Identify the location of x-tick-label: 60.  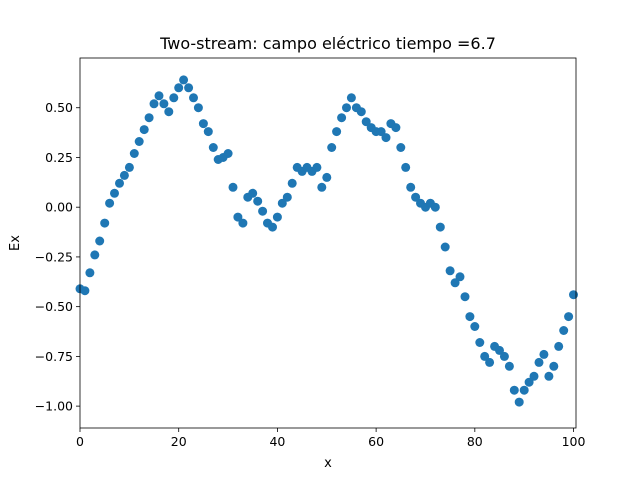
(376, 441).